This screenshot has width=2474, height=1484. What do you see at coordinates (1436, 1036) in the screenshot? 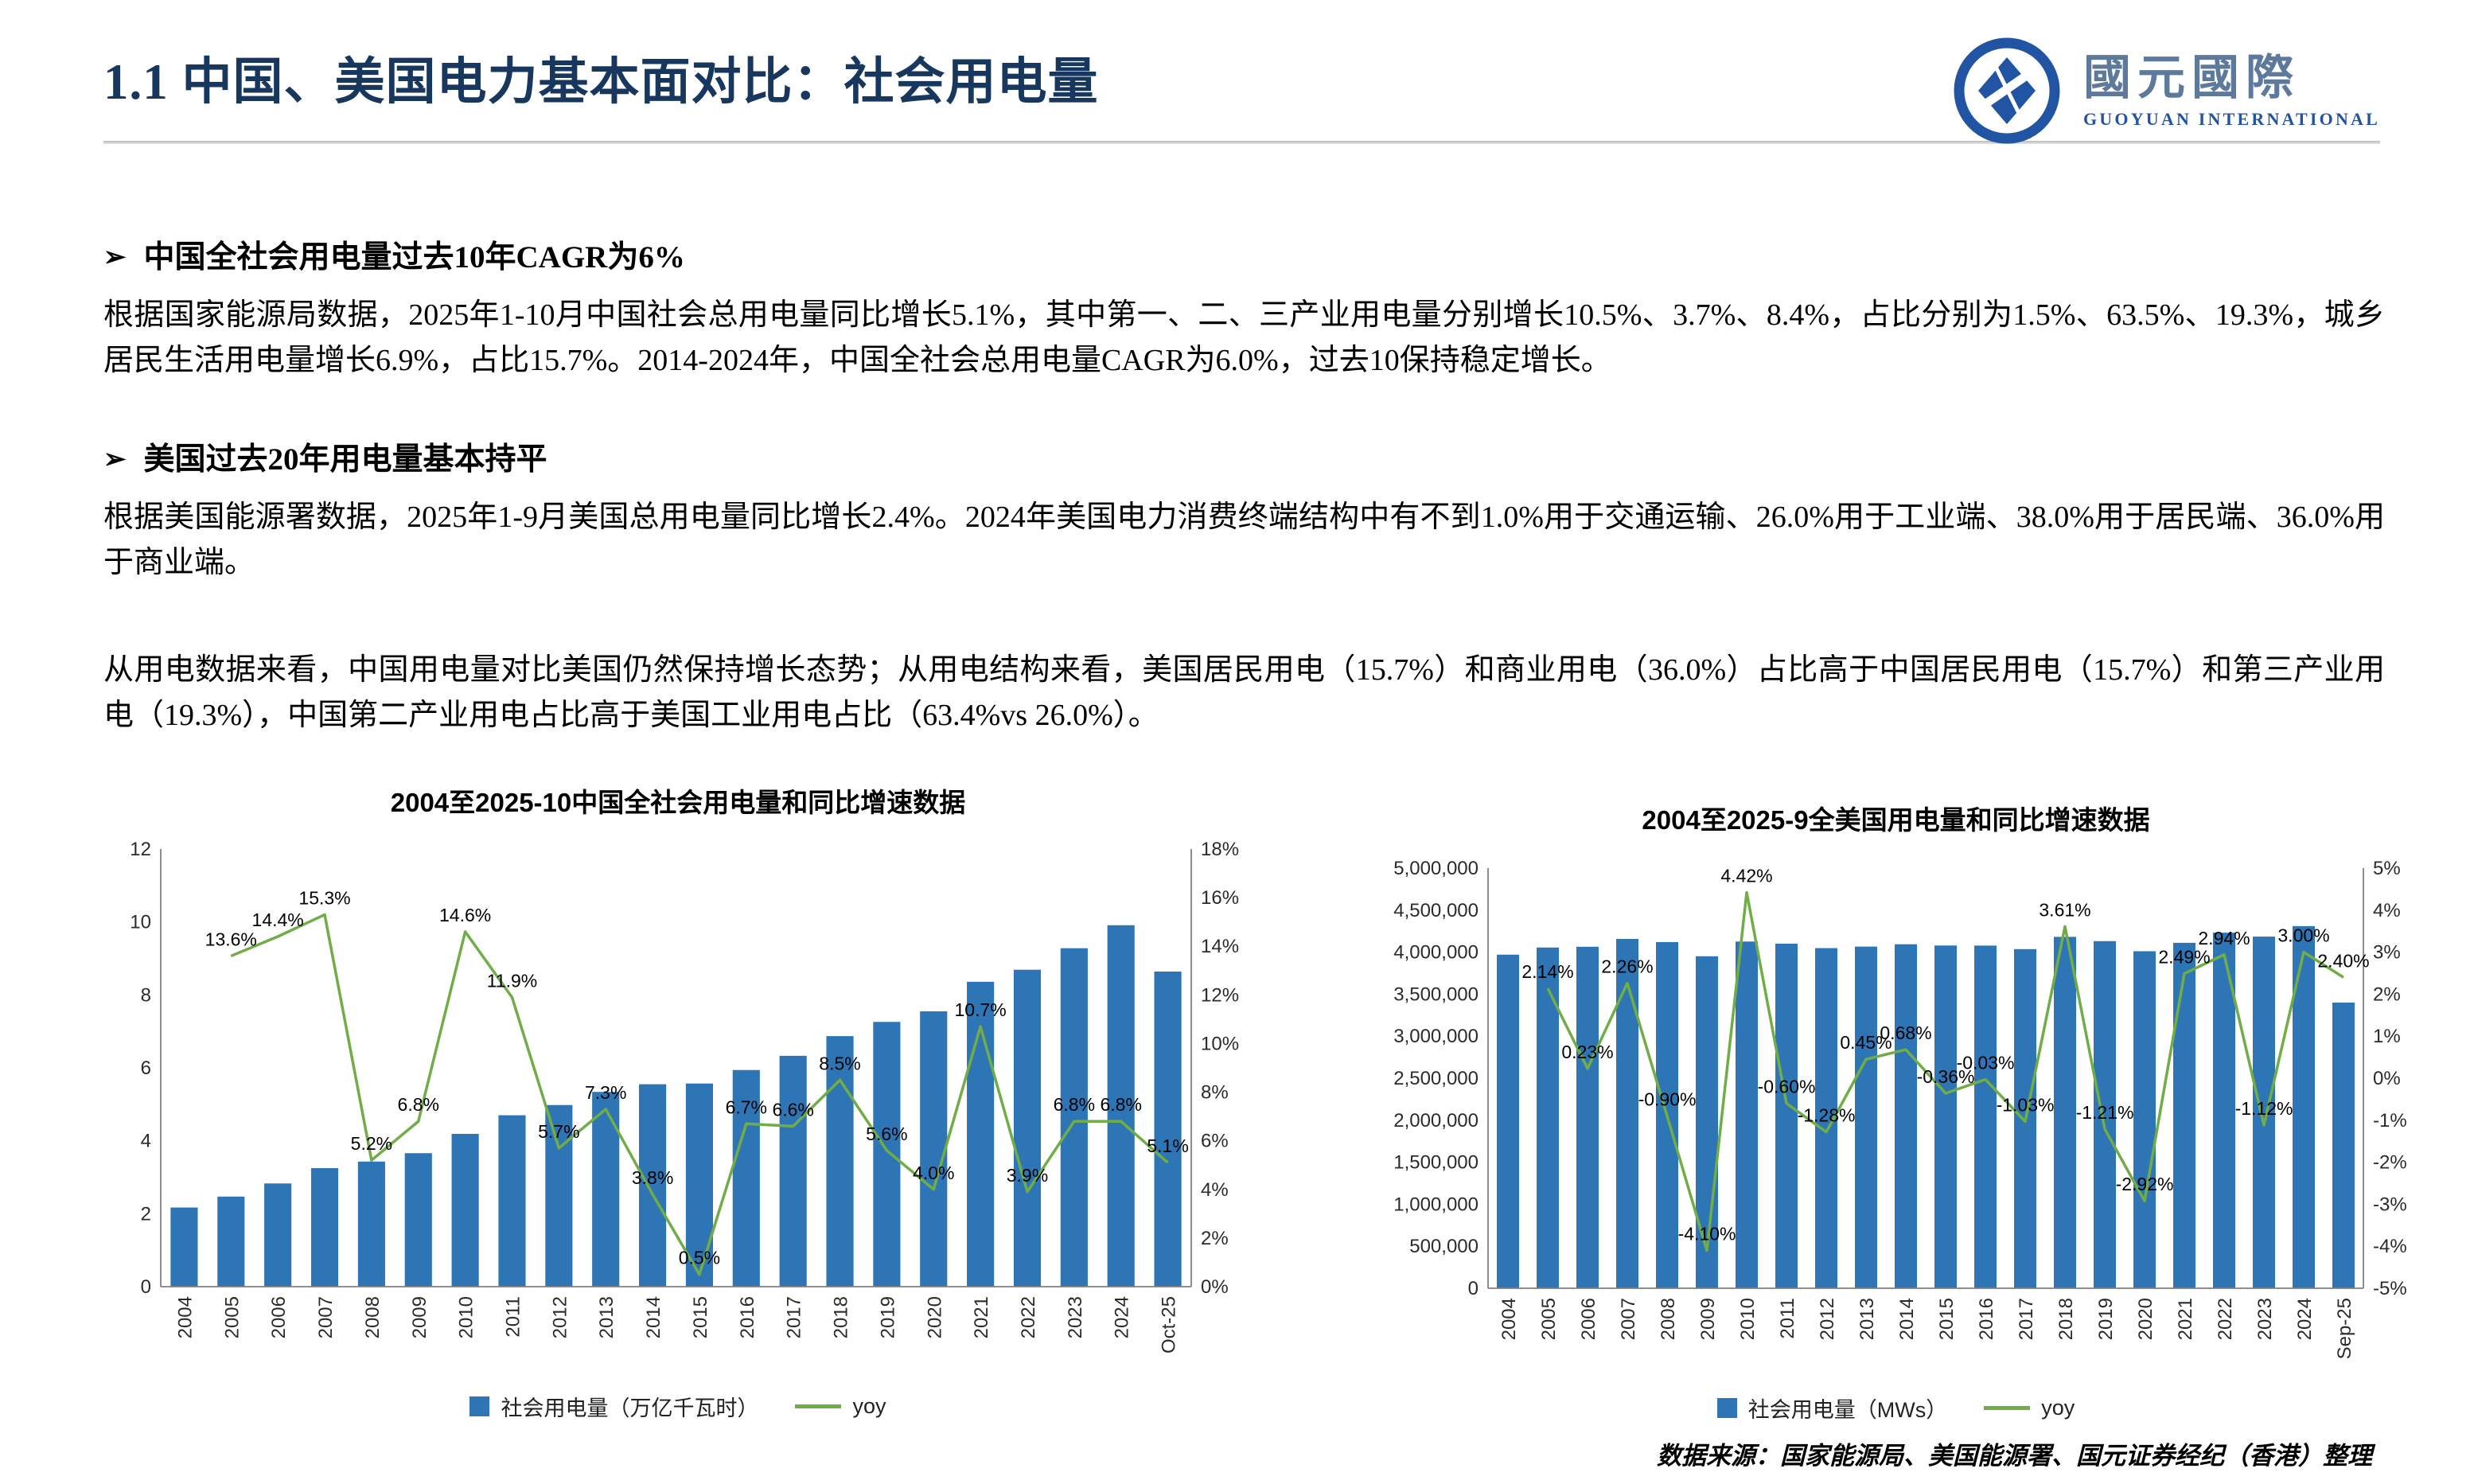
I see `tick-label: 3,000,000` at bounding box center [1436, 1036].